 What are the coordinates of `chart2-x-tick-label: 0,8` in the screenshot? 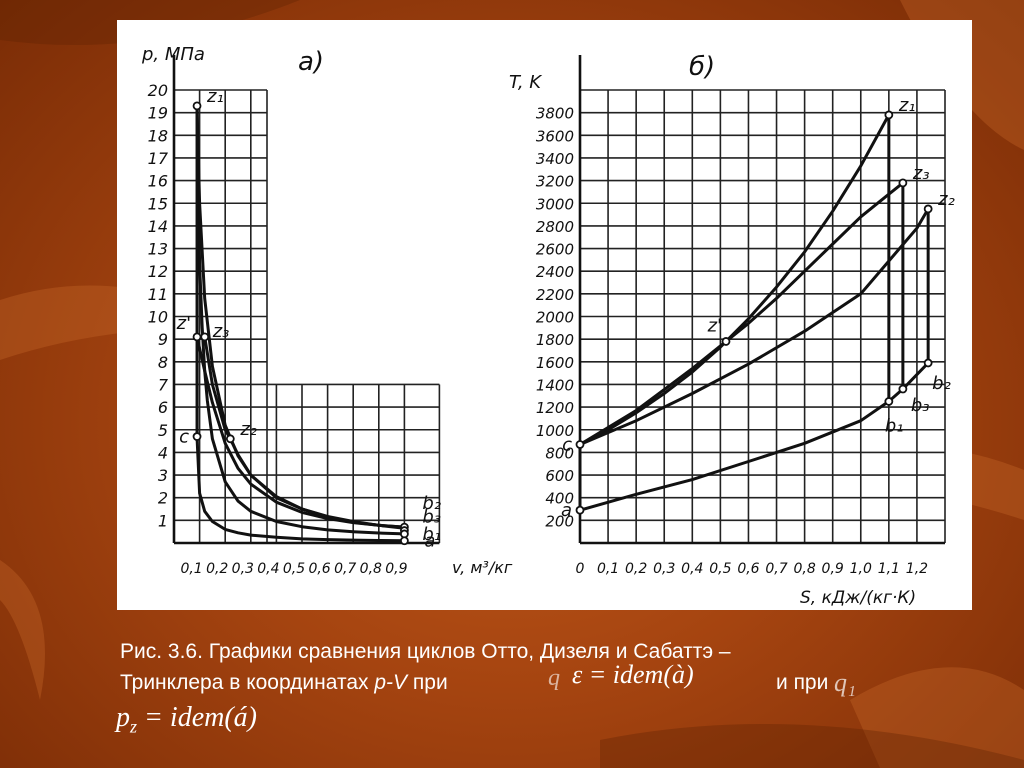 It's located at (804, 569).